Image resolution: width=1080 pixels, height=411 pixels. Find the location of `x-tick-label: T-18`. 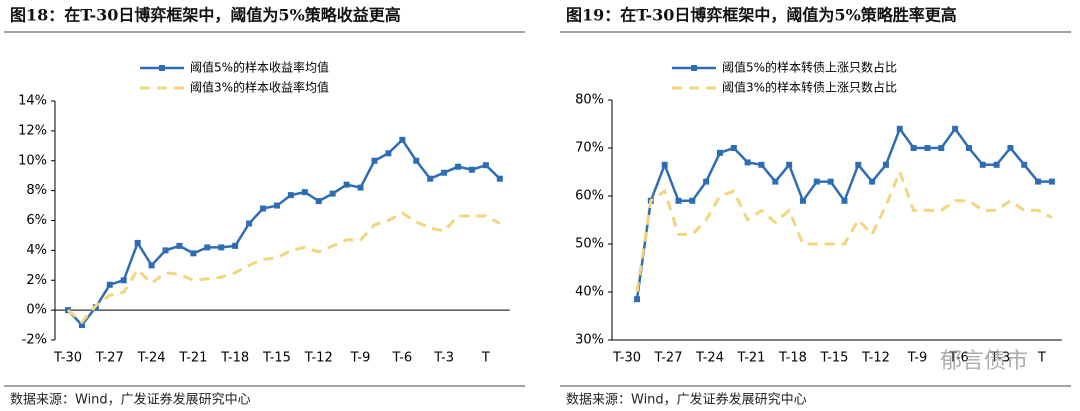

x-tick-label: T-18 is located at coordinates (234, 358).